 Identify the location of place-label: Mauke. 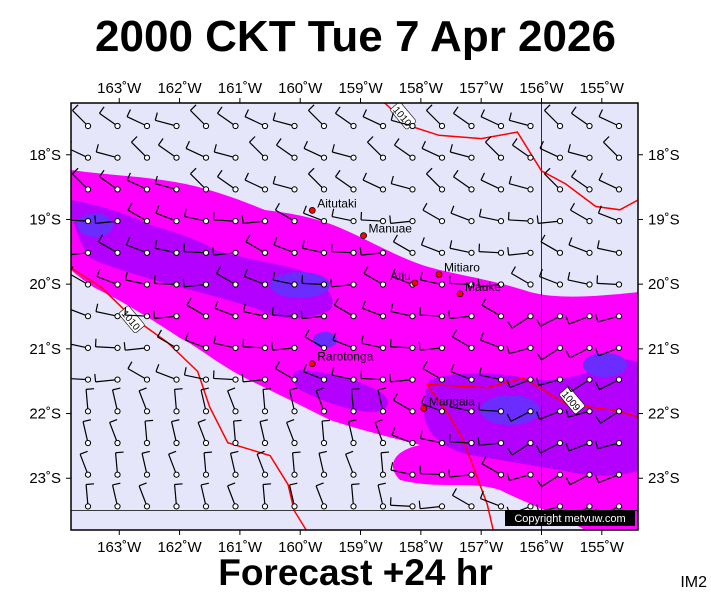
(483, 287).